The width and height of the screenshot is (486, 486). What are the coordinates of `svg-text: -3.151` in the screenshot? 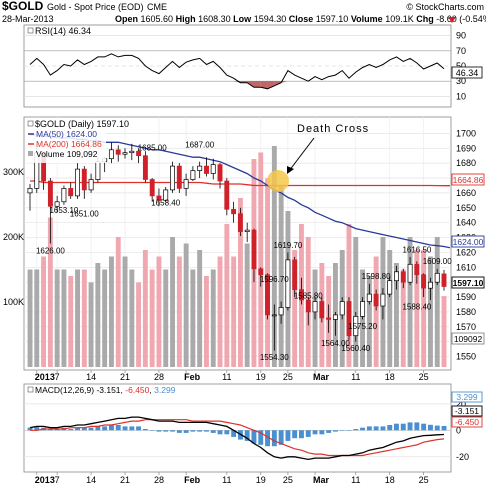 It's located at (467, 411).